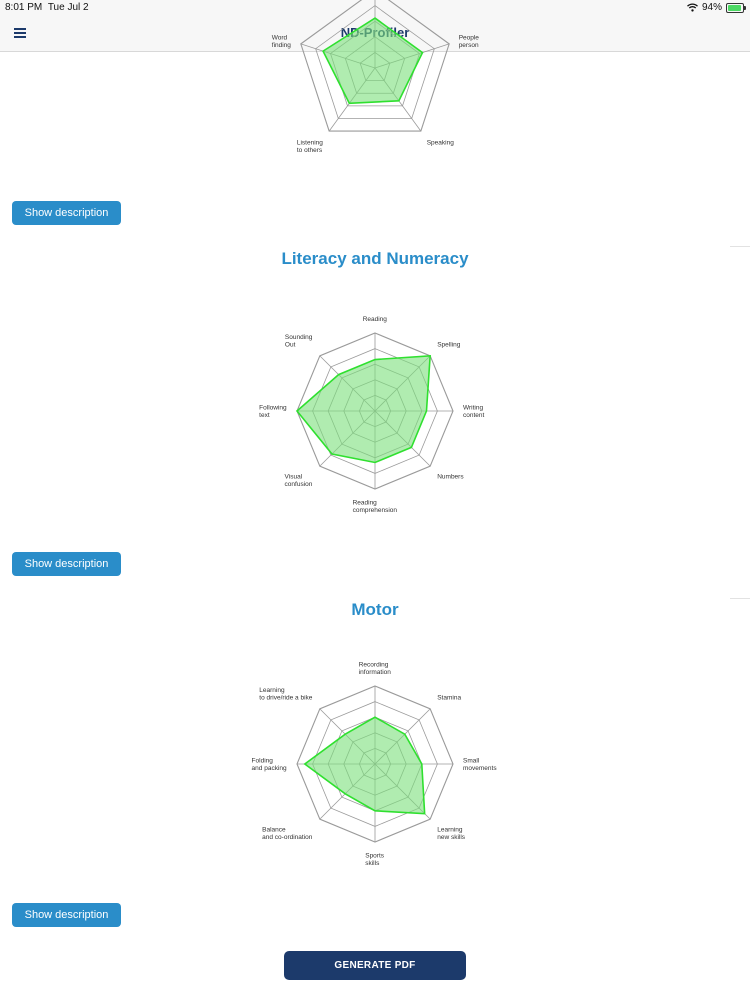 Image resolution: width=750 pixels, height=1000 pixels. I want to click on section-title-motor: Motor, so click(375, 609).